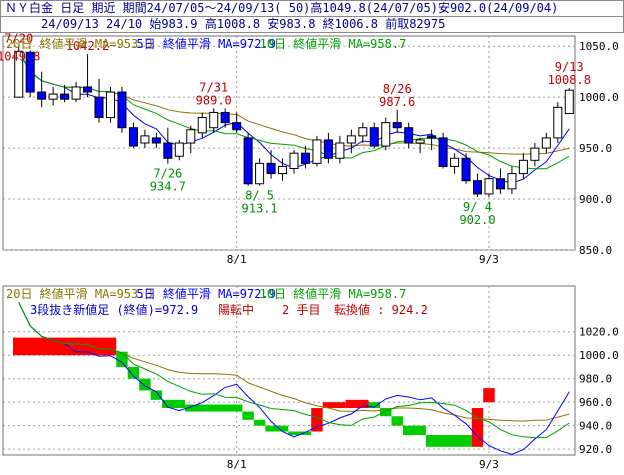 The image size is (624, 475). I want to click on price-annotation: 7/26, so click(167, 174).